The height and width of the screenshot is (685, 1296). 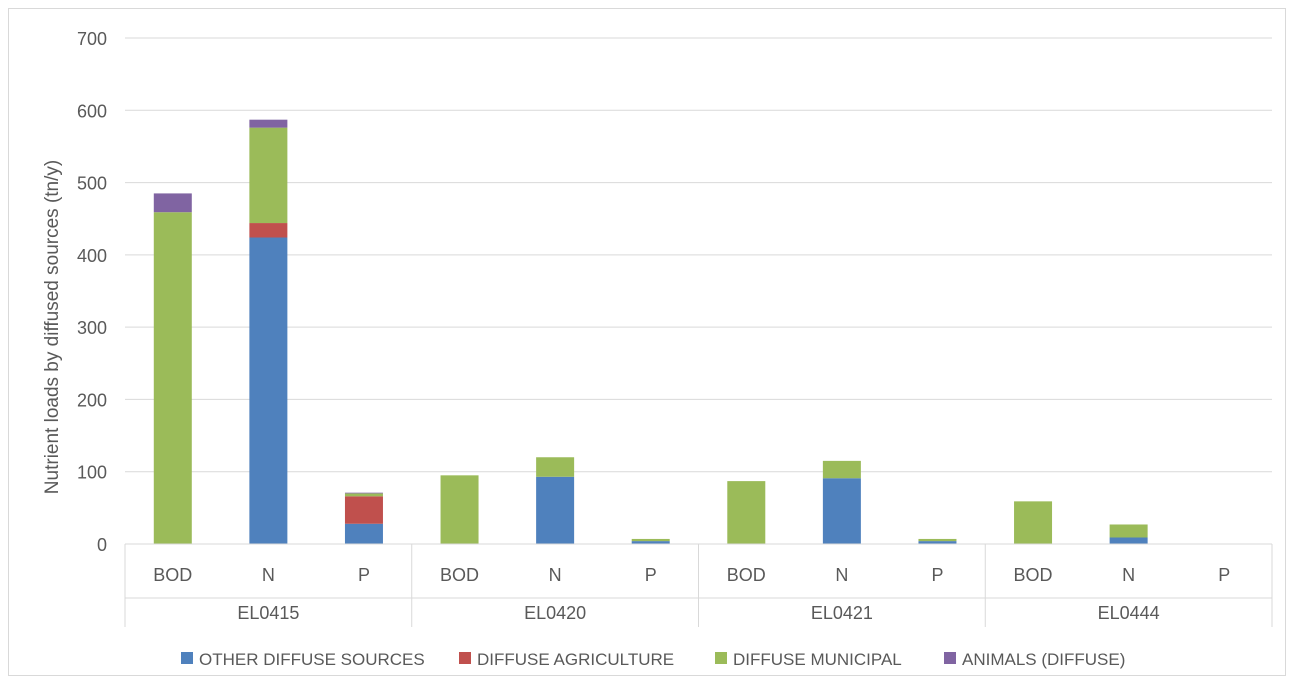 I want to click on legend-label: DIFFUSE AGRICULTURE, so click(x=575, y=659).